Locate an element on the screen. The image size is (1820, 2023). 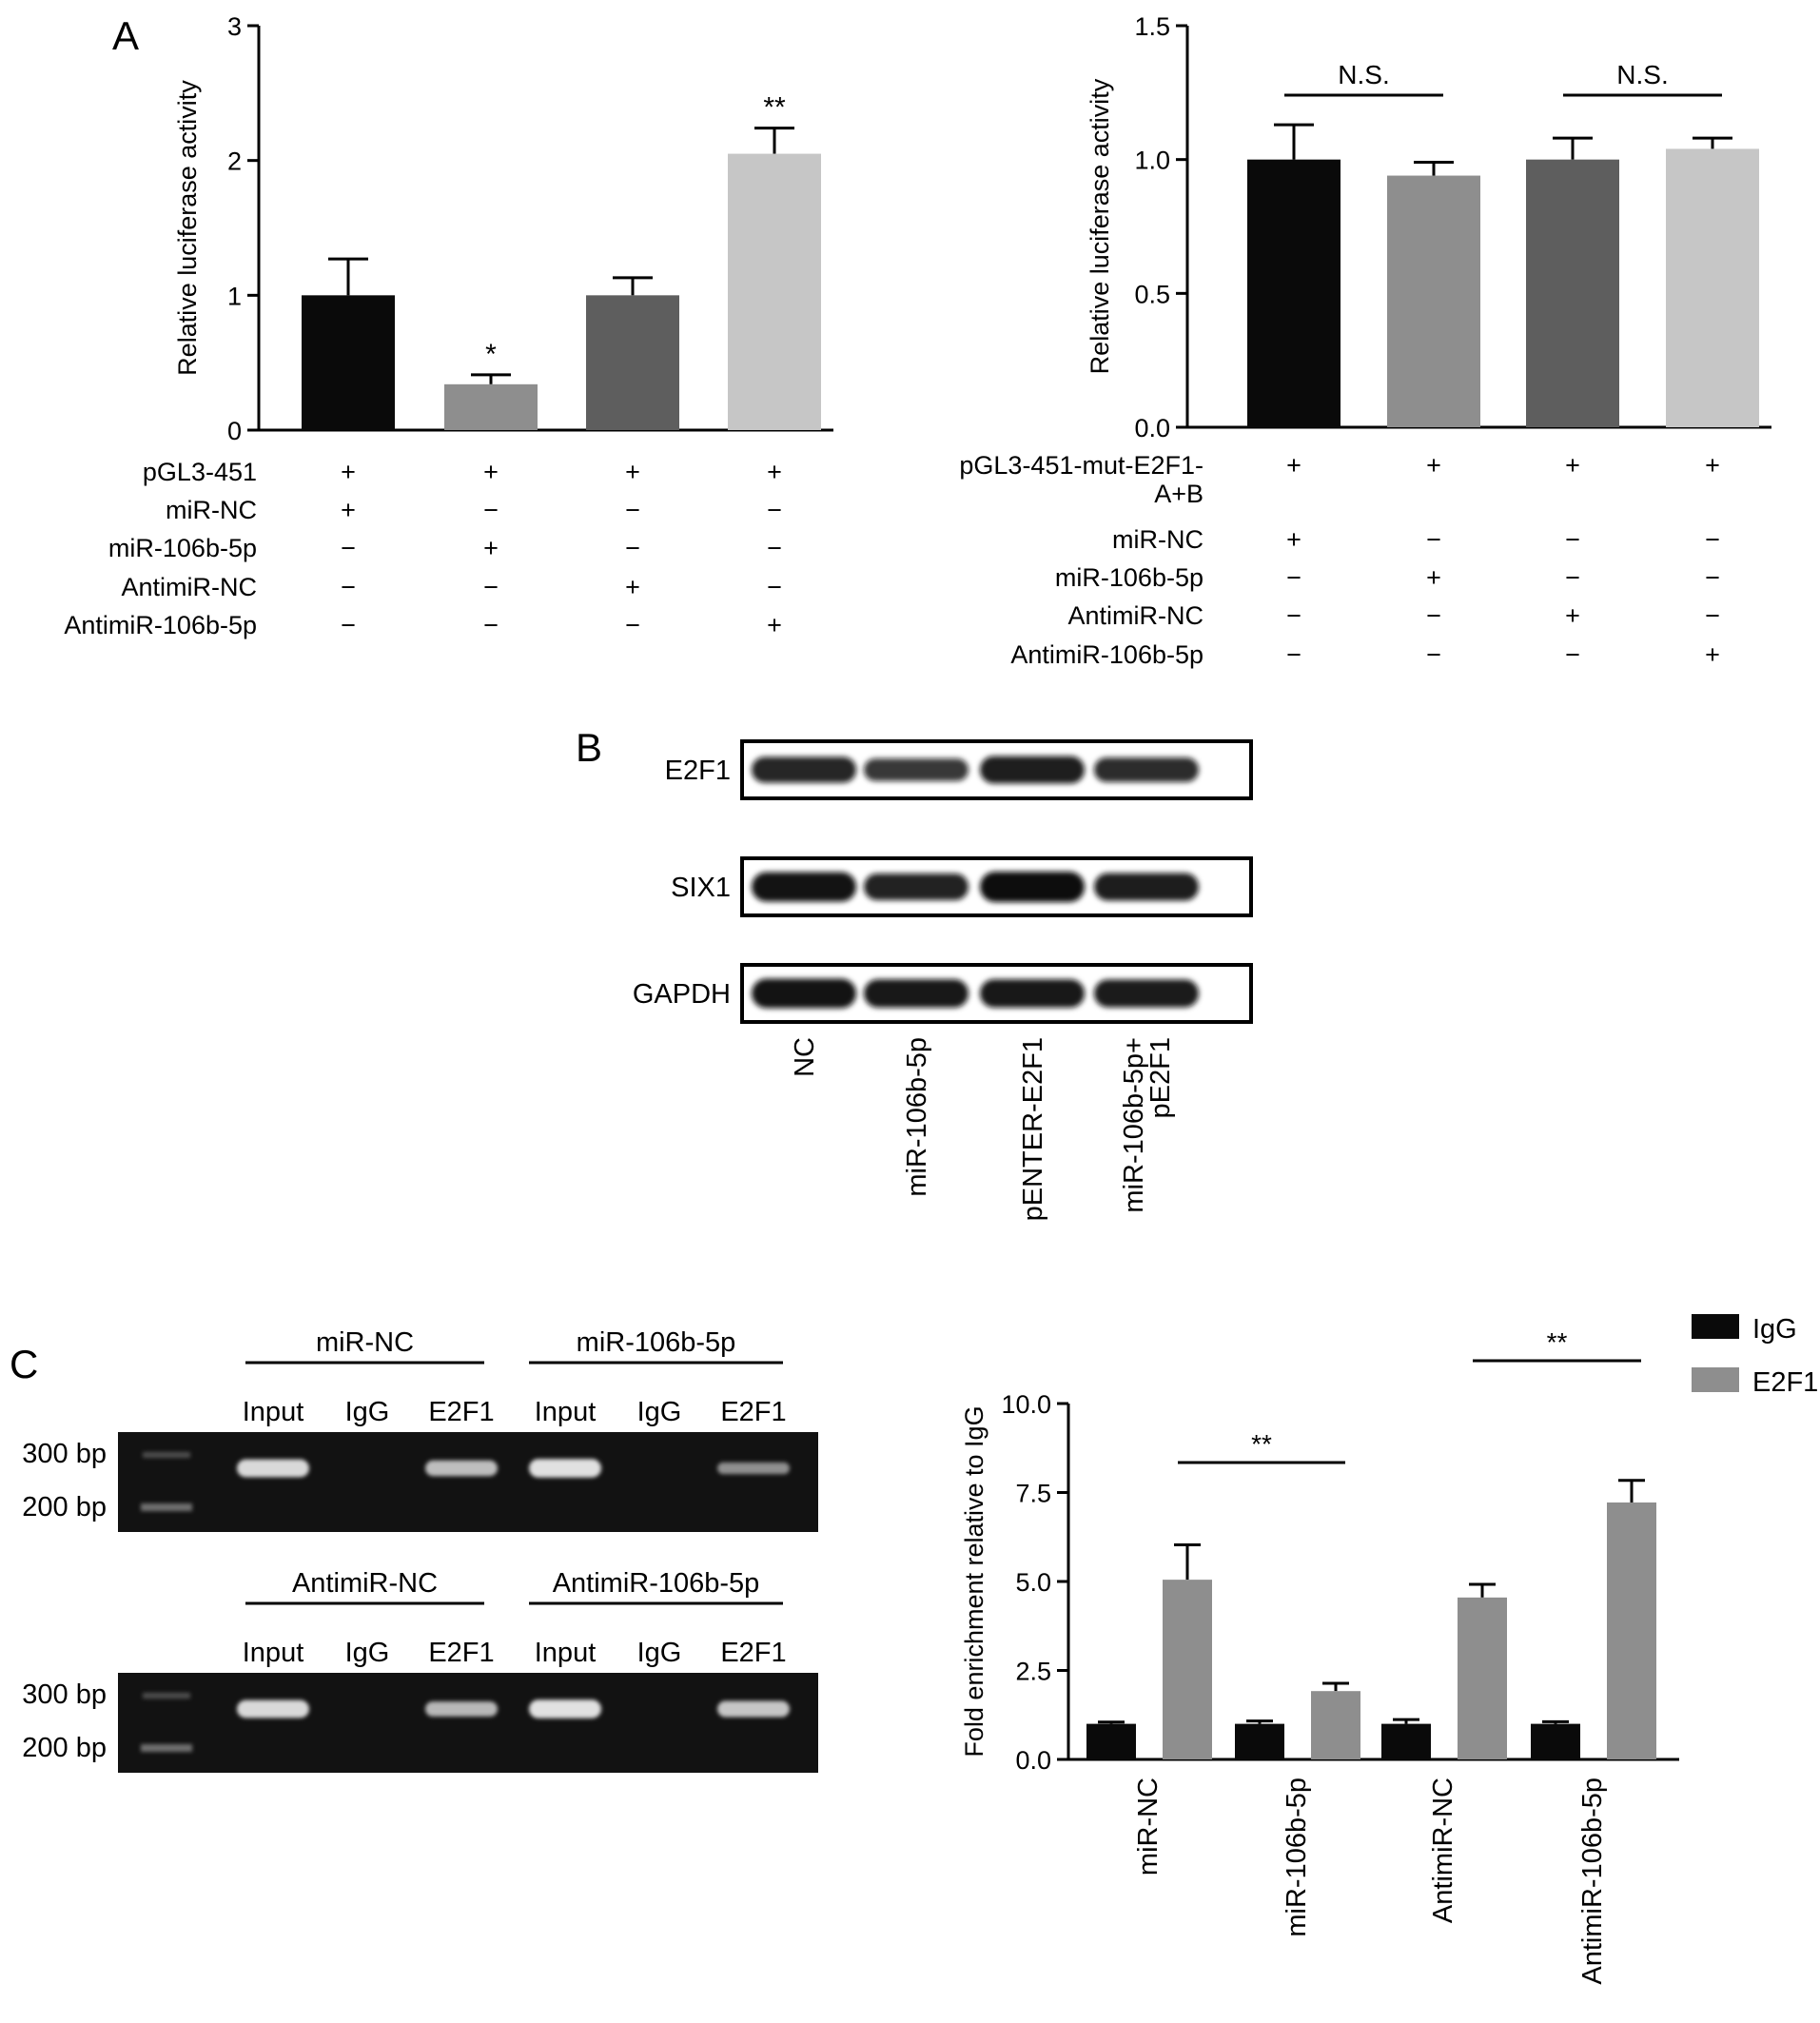
y-tick-label: 5.0 is located at coordinates (1033, 1582).